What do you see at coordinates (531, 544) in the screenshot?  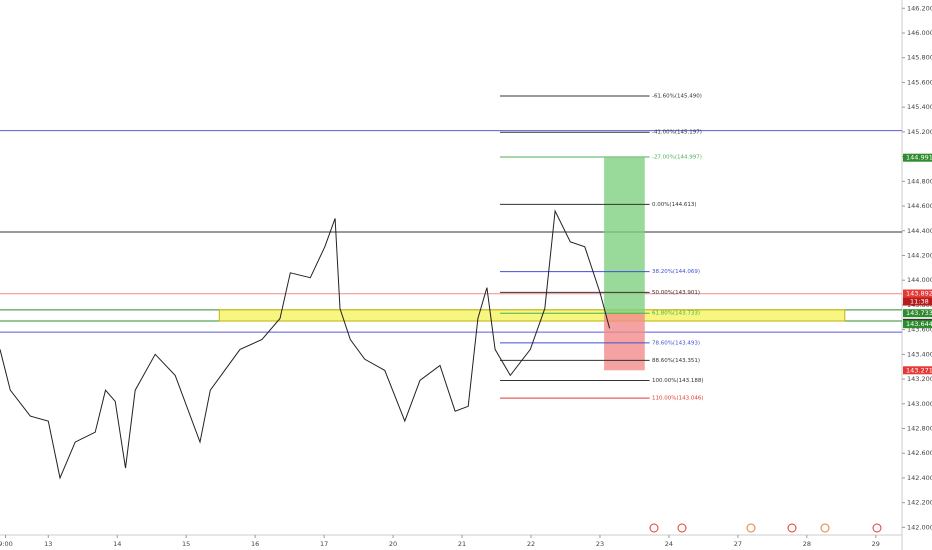 I see `x-tick-label: 22` at bounding box center [531, 544].